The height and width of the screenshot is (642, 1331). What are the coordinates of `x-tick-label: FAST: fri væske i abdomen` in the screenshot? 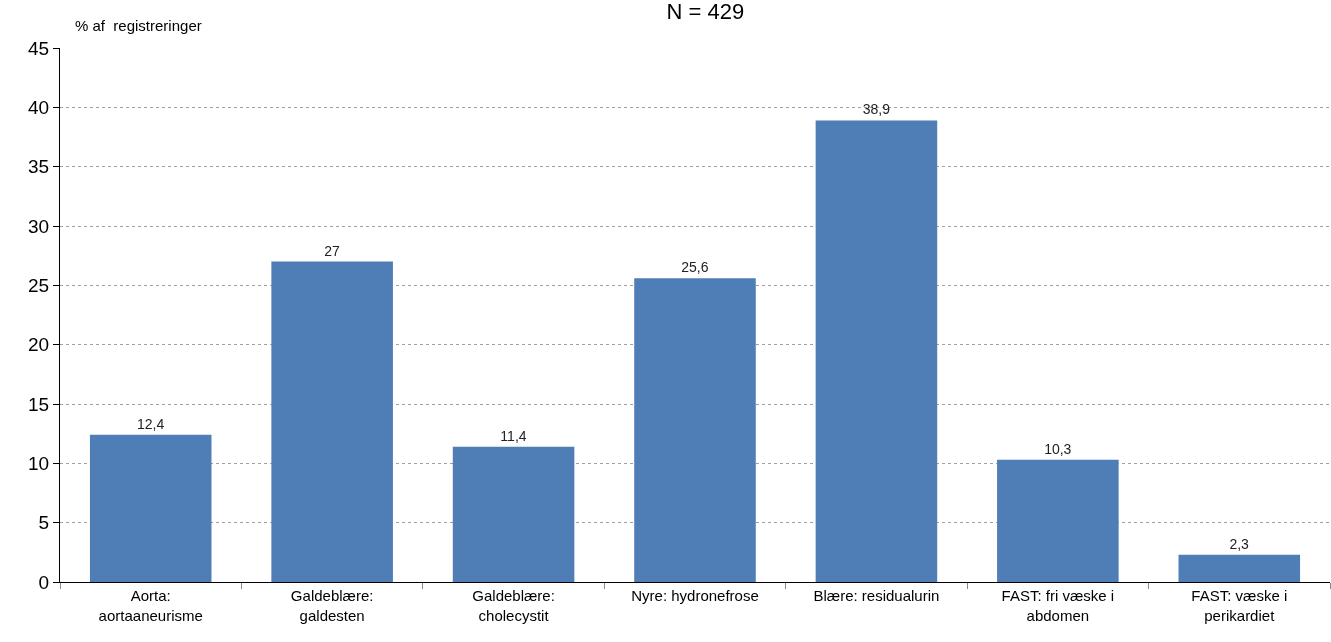 It's located at (1058, 605).